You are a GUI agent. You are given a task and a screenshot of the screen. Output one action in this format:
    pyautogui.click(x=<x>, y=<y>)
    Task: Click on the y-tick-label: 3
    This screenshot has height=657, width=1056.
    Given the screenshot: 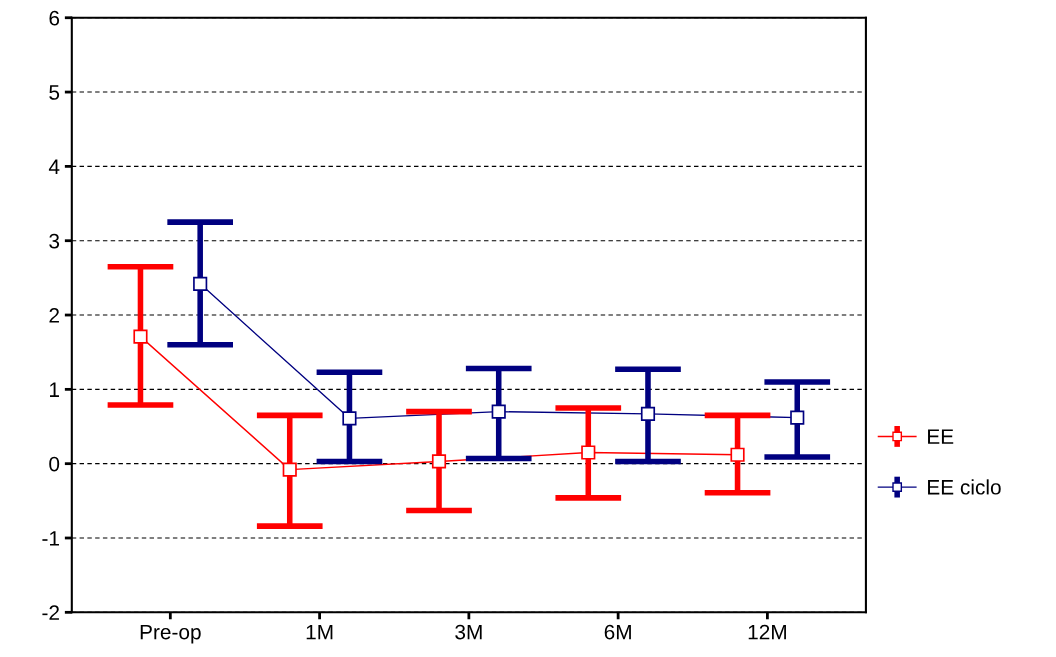 What is the action you would take?
    pyautogui.click(x=54, y=241)
    